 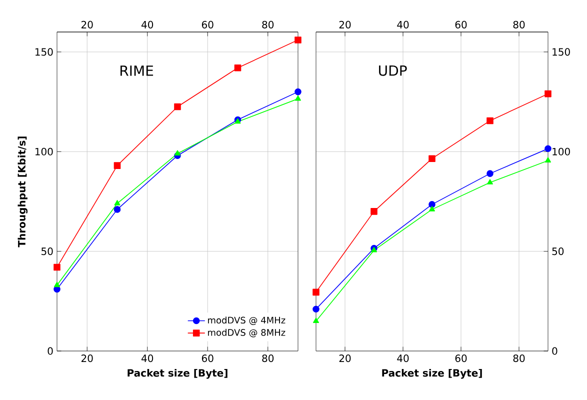 What do you see at coordinates (247, 320) in the screenshot?
I see `legend-label: modDVS @ 4MHz` at bounding box center [247, 320].